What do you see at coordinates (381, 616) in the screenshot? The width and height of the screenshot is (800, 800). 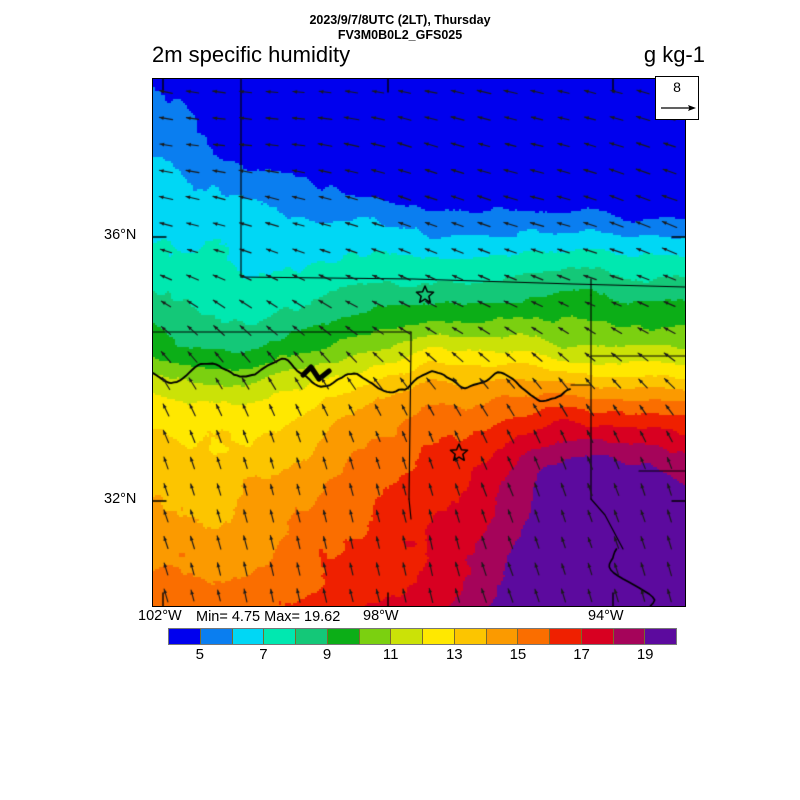 I see `lon-tick-label-1: 98°W` at bounding box center [381, 616].